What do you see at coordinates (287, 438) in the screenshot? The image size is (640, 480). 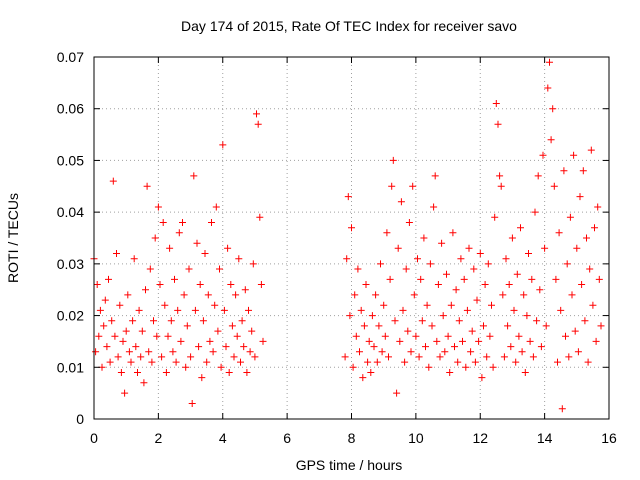 I see `x-tick-label: 6` at bounding box center [287, 438].